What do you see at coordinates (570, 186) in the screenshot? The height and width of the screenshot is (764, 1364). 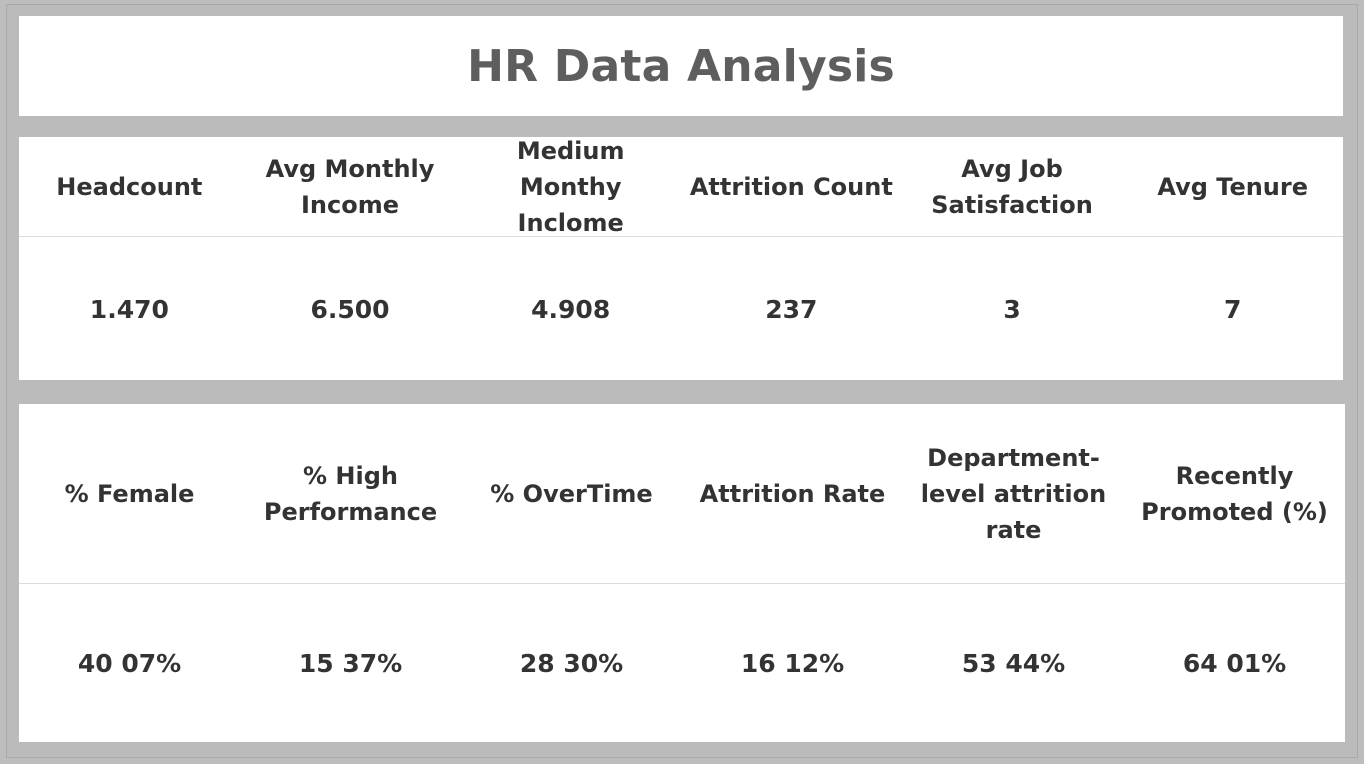 I see `kpi-header-median-monthly-income: Medium Monthy Inclome` at bounding box center [570, 186].